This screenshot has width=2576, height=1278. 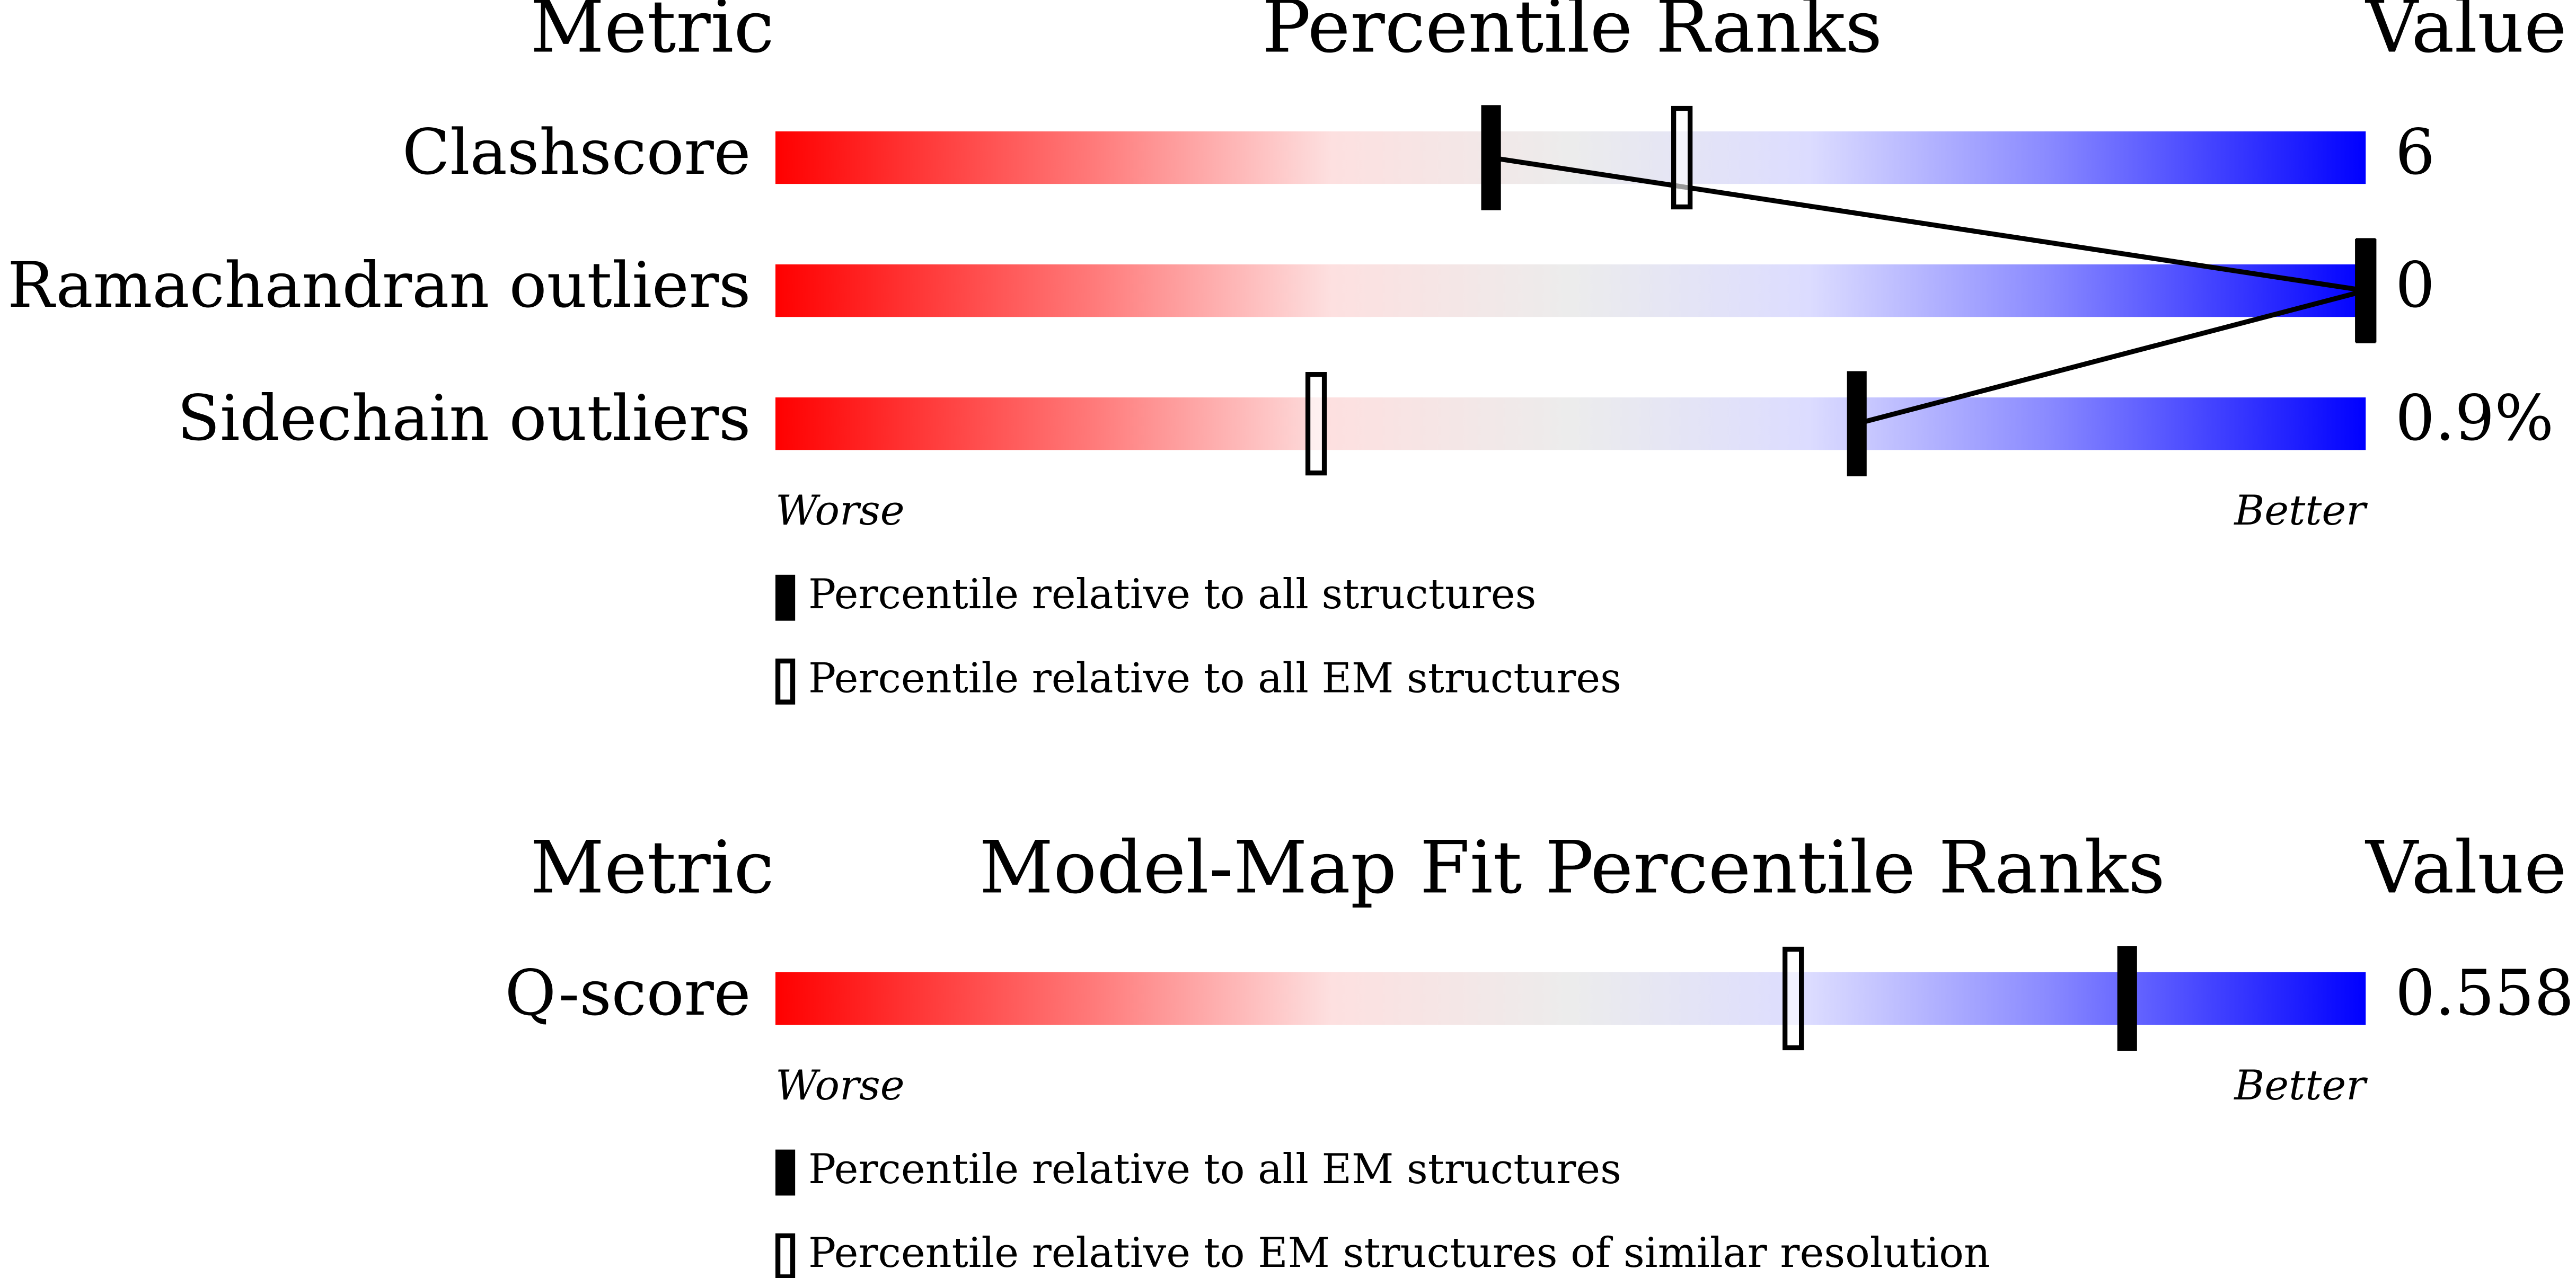 I want to click on metric-value: 0, so click(x=2415, y=285).